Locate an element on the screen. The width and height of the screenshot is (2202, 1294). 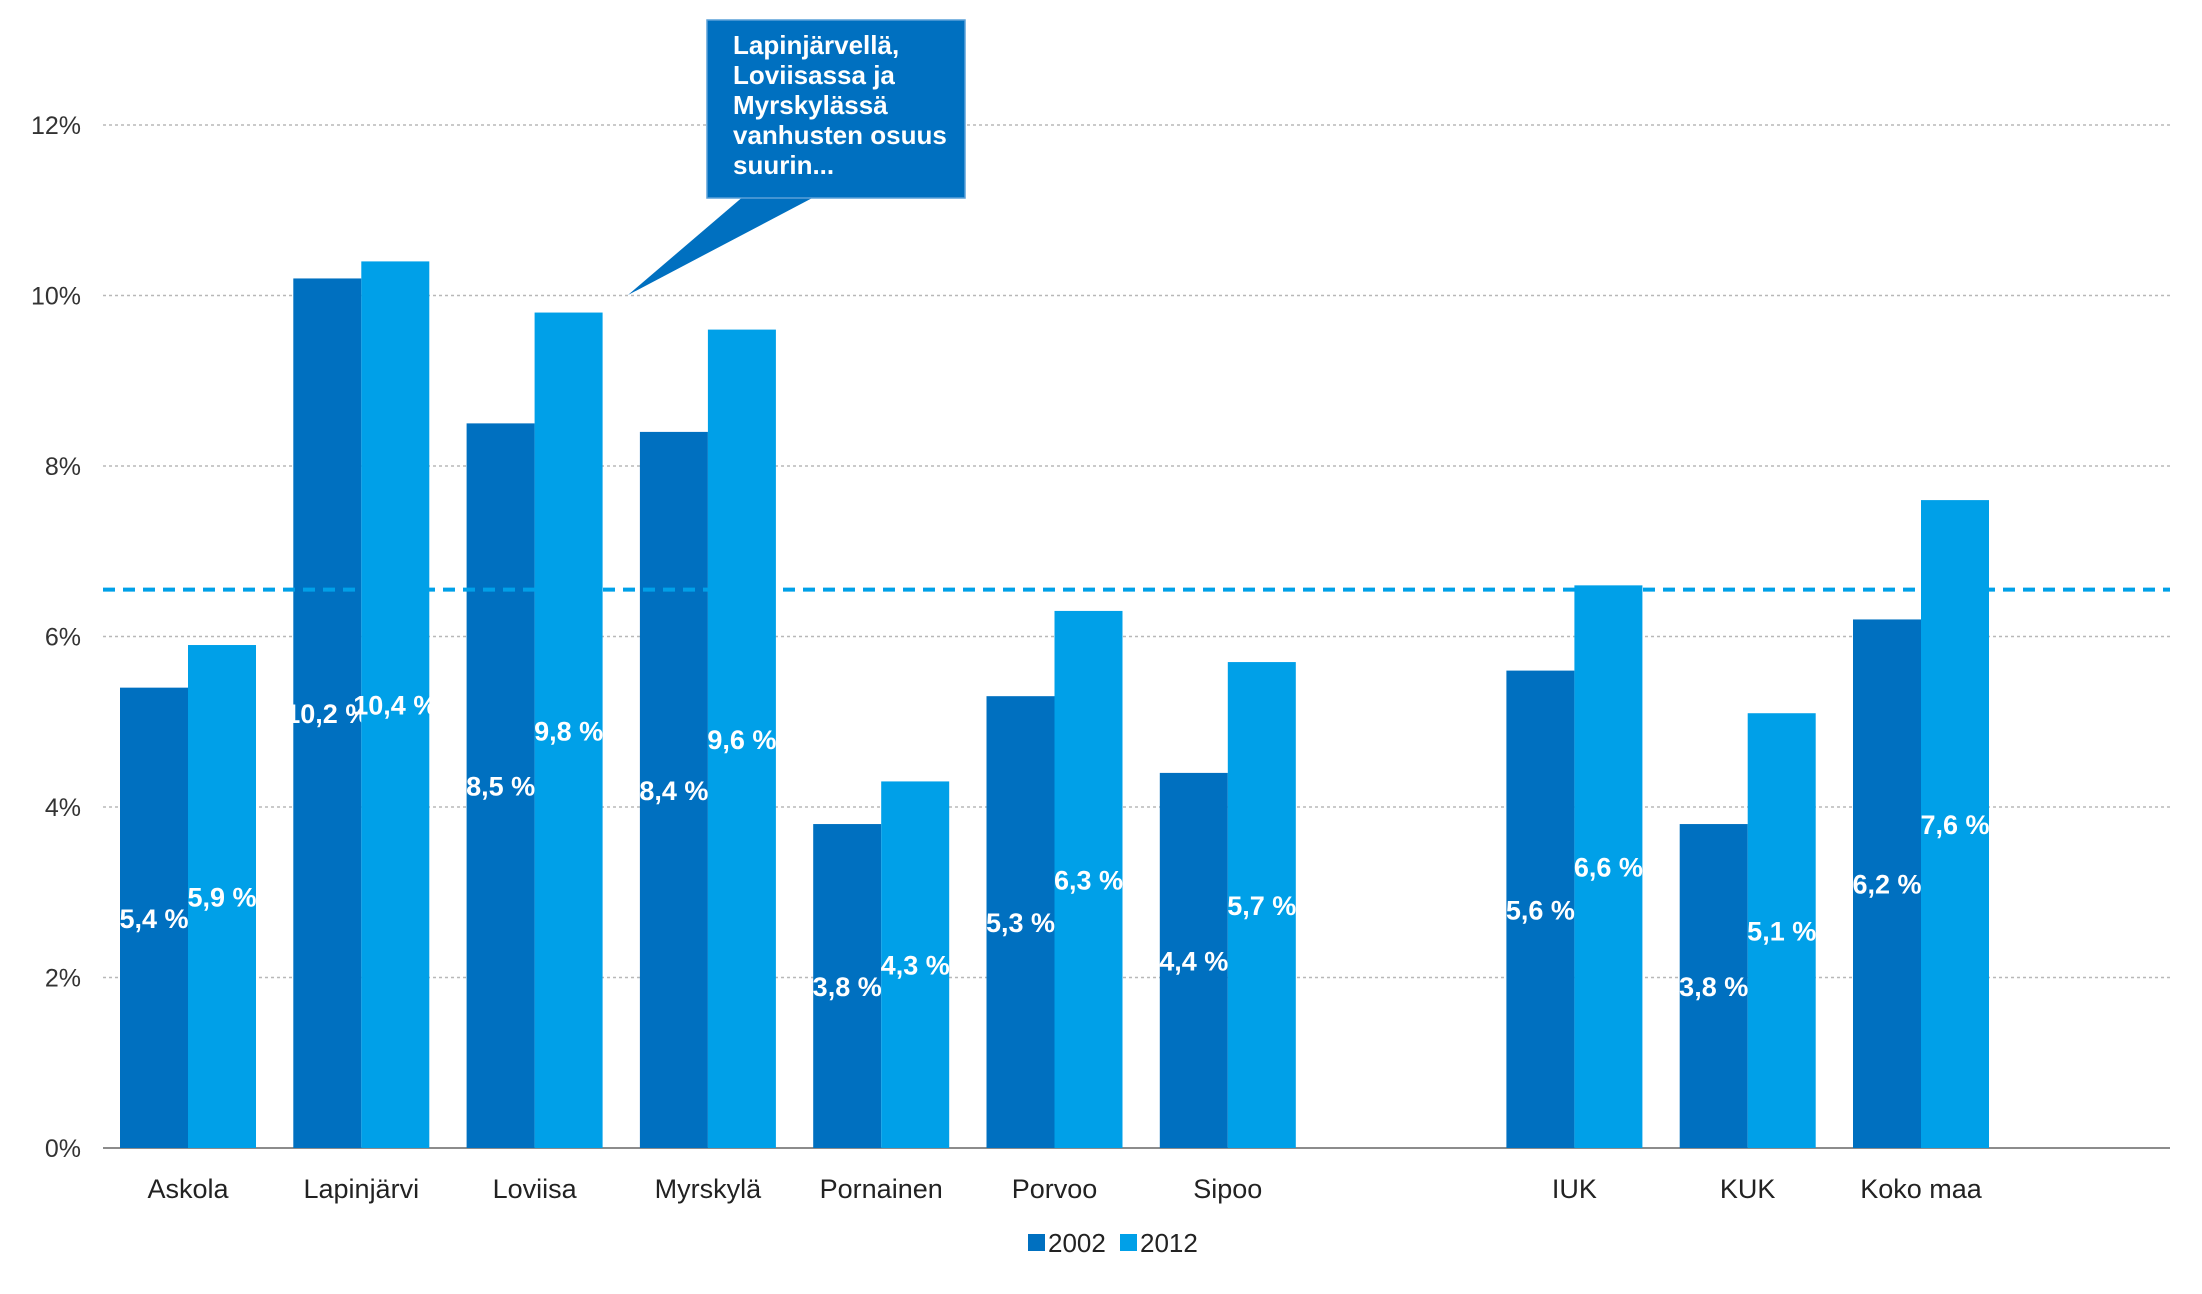
callout-box is located at coordinates (836, 109).